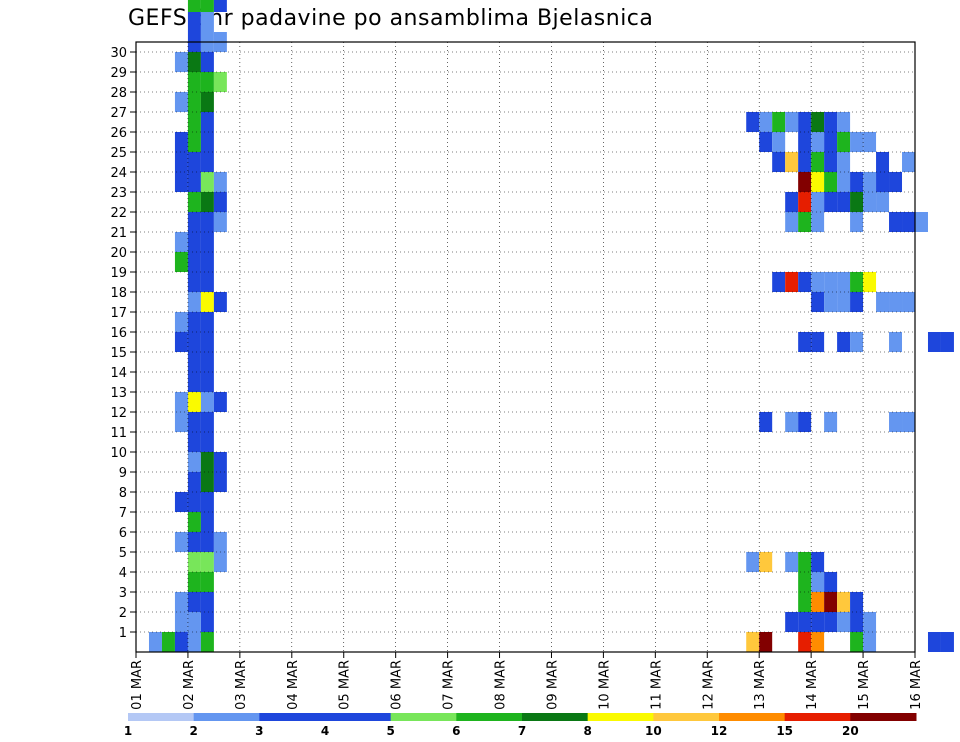  I want to click on y-tick-label: 5, so click(123, 553).